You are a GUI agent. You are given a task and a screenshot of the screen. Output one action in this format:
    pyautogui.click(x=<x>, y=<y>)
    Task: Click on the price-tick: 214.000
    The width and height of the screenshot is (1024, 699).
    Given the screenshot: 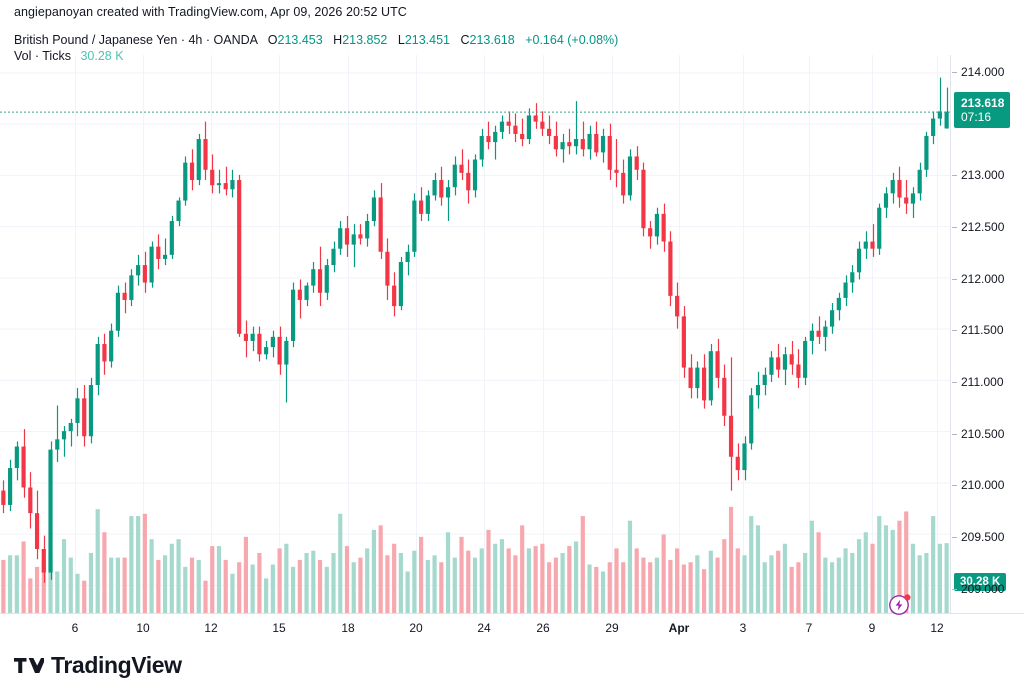 What is the action you would take?
    pyautogui.click(x=978, y=72)
    